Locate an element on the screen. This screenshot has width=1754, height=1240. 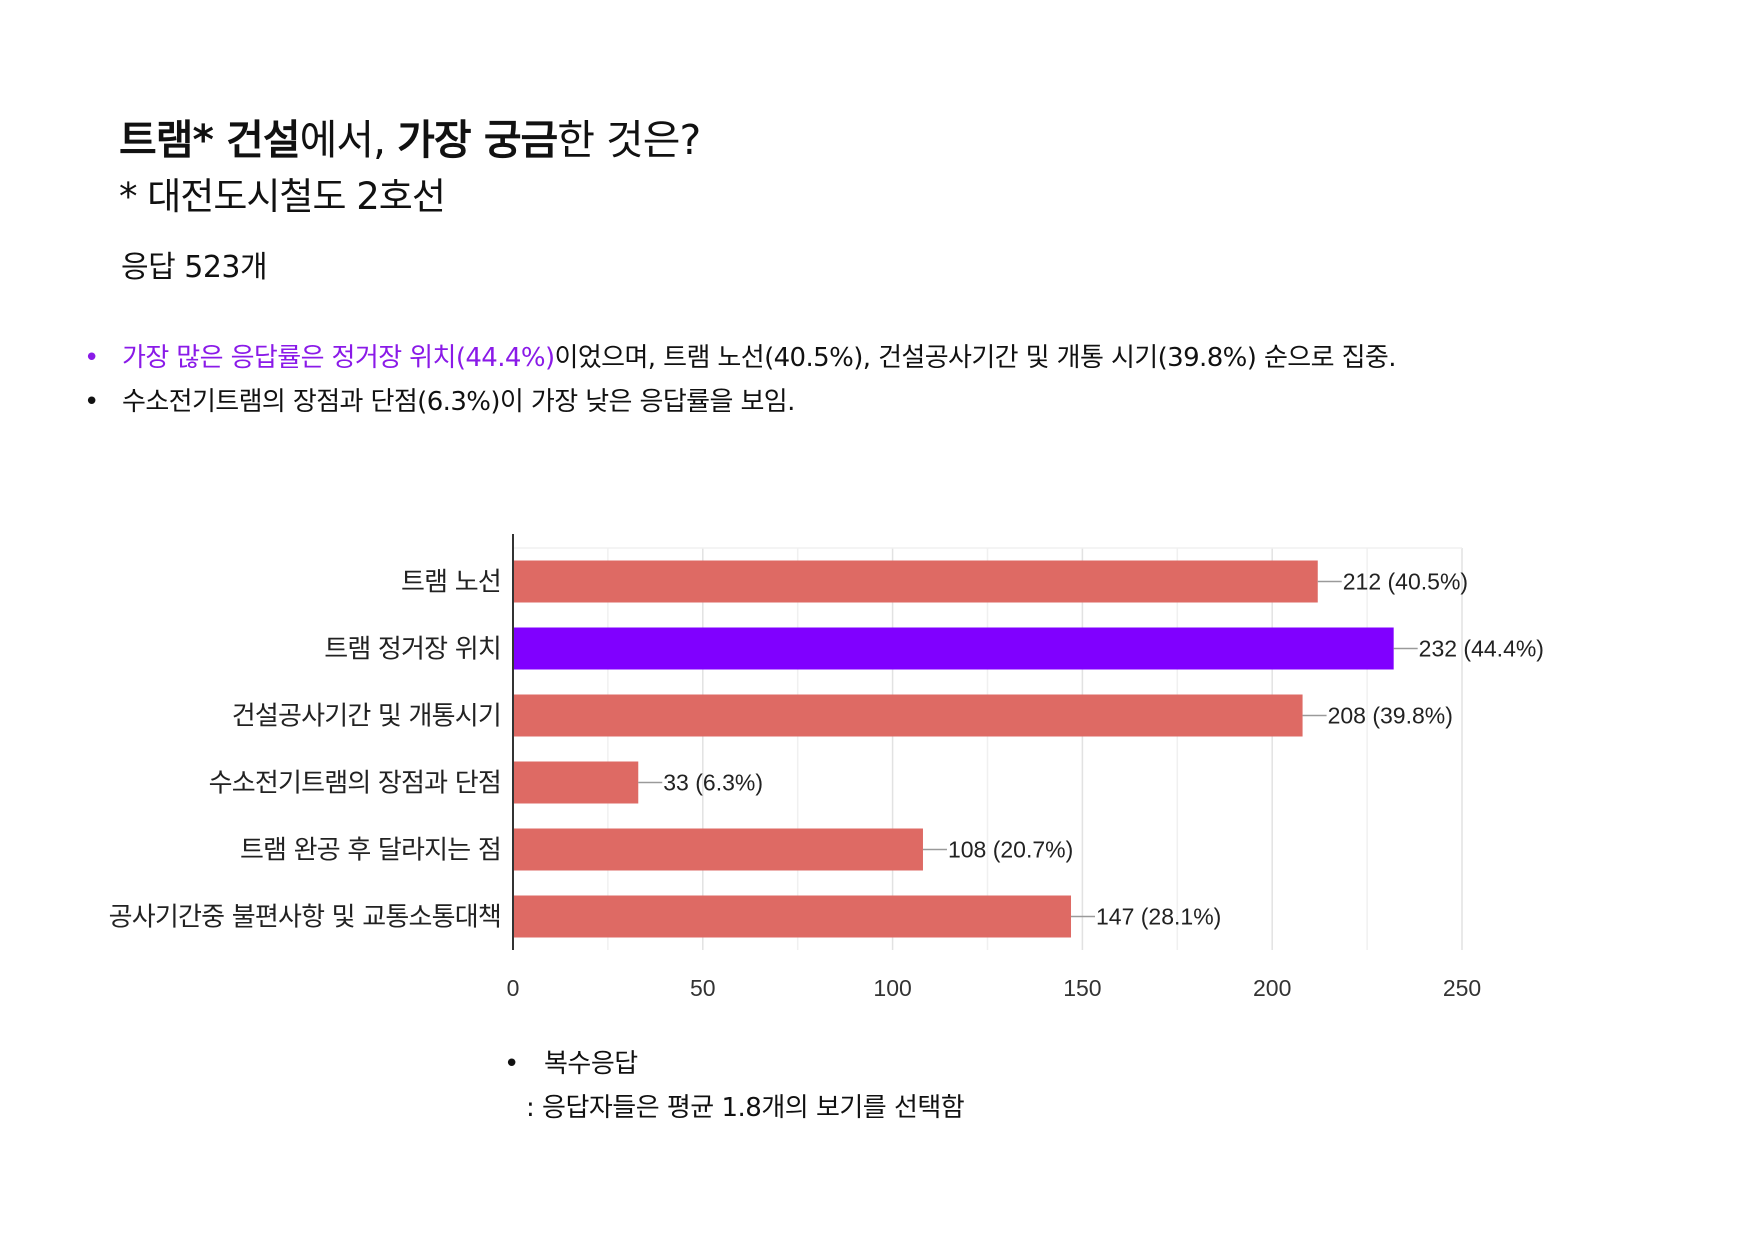
page-title: 트램* 건설에서, 가장 궁금한 것은? is located at coordinates (410, 140).